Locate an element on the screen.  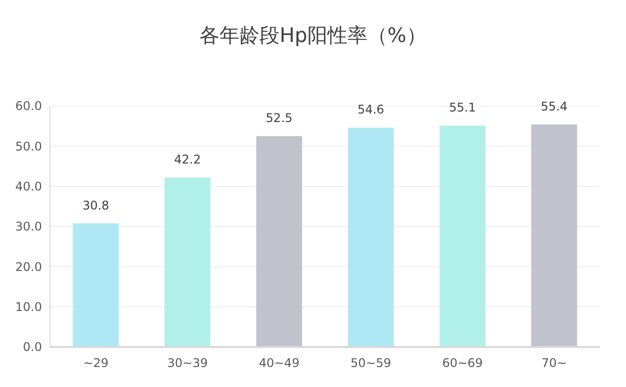
data-label: 52.5 is located at coordinates (279, 118).